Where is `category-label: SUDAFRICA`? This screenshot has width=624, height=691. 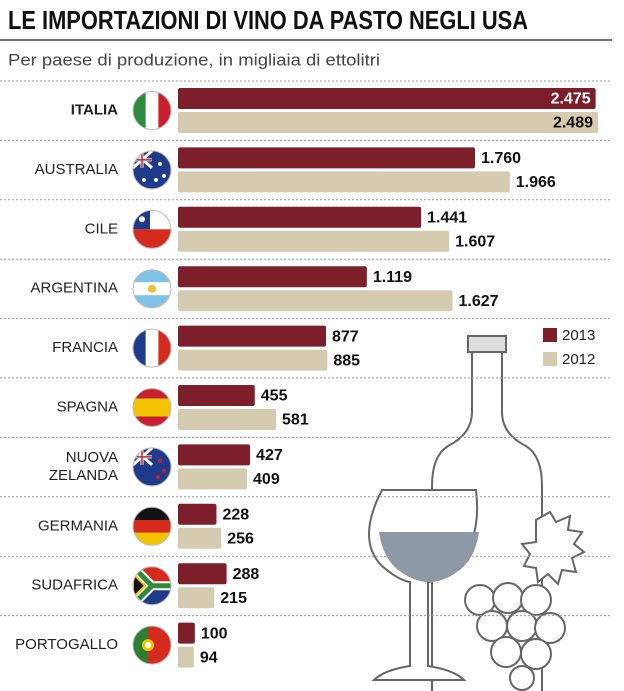
category-label: SUDAFRICA is located at coordinates (74, 585).